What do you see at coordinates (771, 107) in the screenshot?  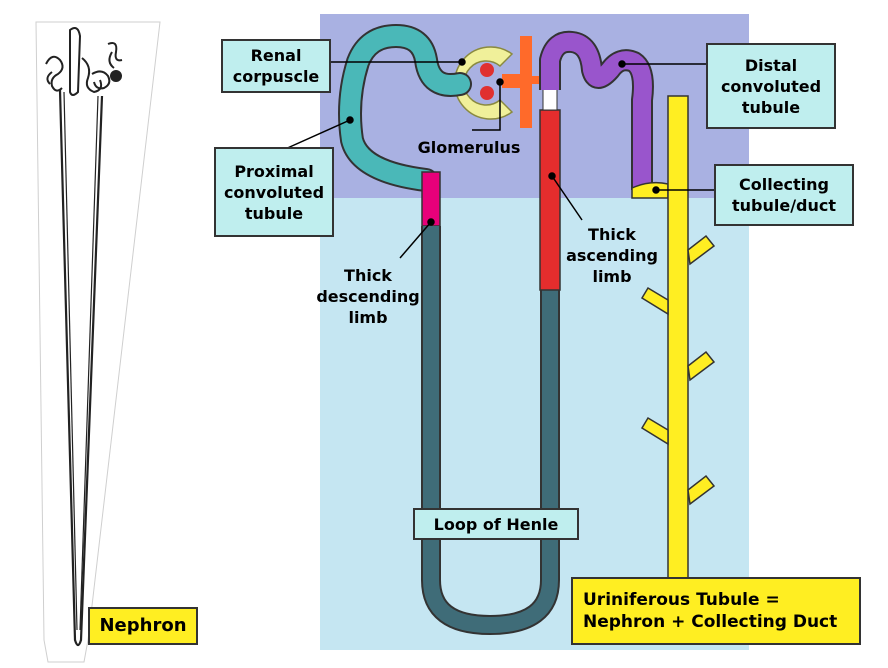 I see `distal-line-3: tubule` at bounding box center [771, 107].